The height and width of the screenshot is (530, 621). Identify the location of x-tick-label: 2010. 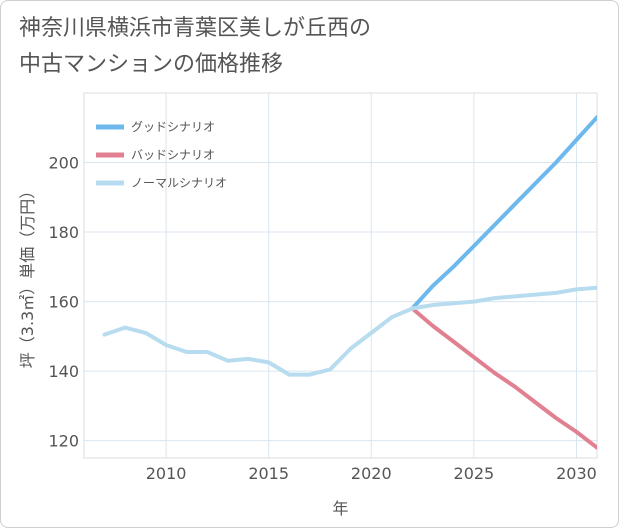
(166, 473).